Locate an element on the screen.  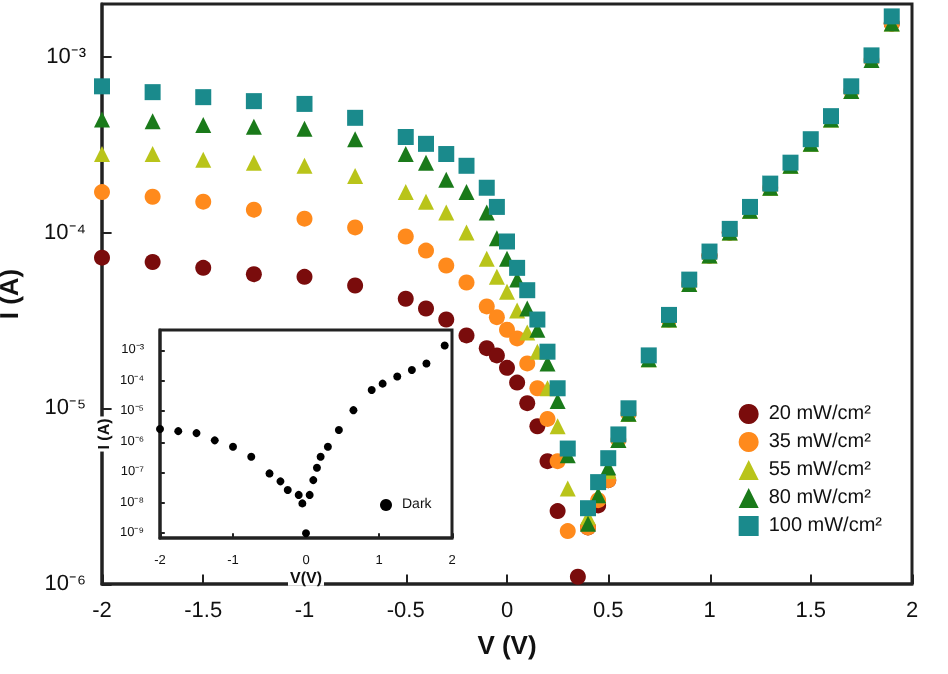
x-tick-label: 1.5 is located at coordinates (811, 611).